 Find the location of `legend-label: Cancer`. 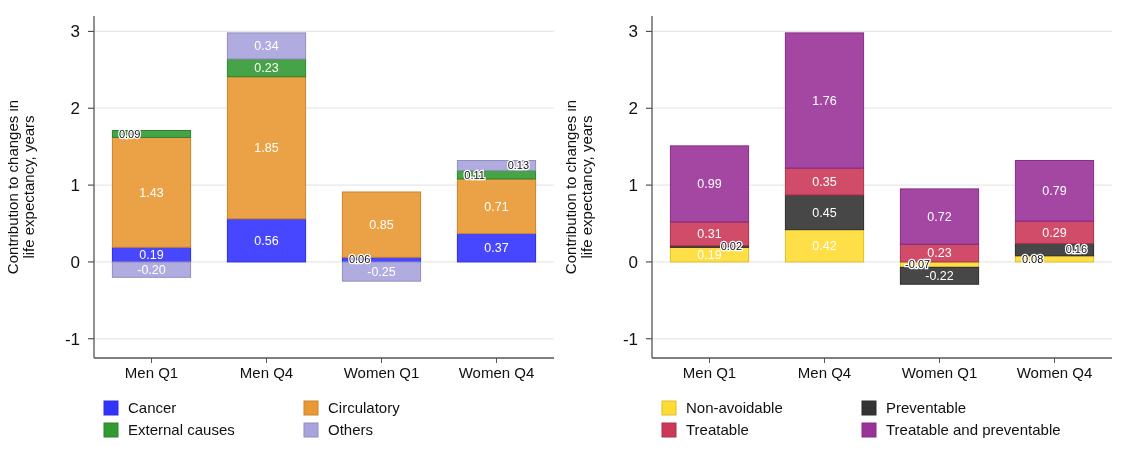

legend-label: Cancer is located at coordinates (152, 408).